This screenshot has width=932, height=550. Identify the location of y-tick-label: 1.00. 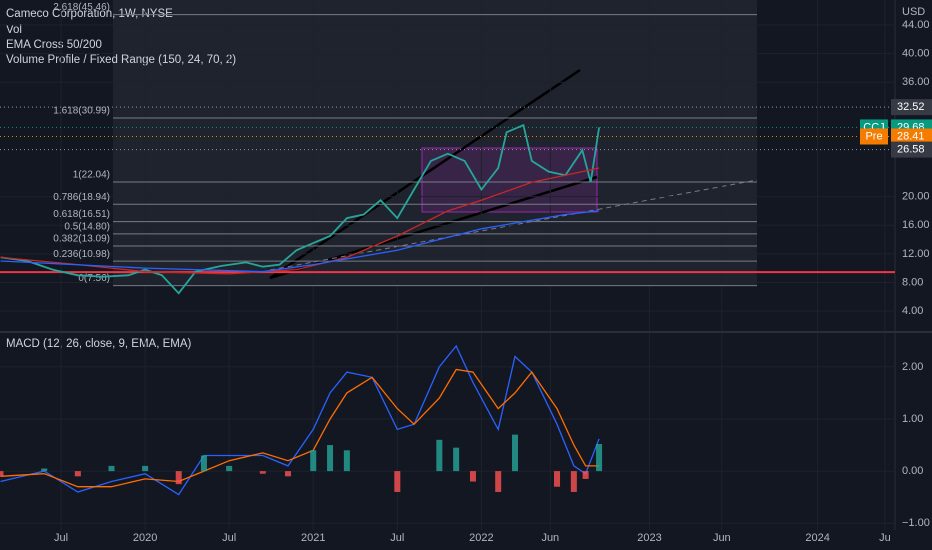
(912, 419).